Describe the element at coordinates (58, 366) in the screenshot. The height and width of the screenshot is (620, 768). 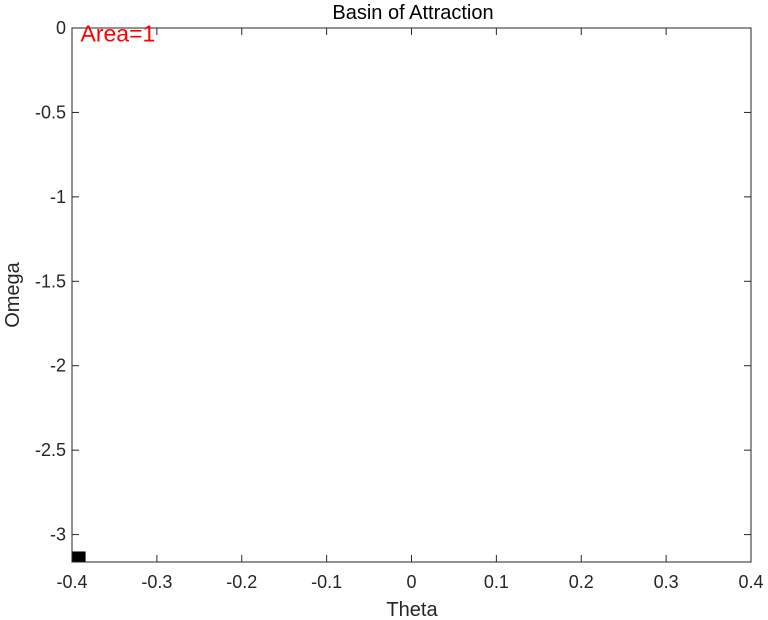
I see `y-tick-label: -2` at that location.